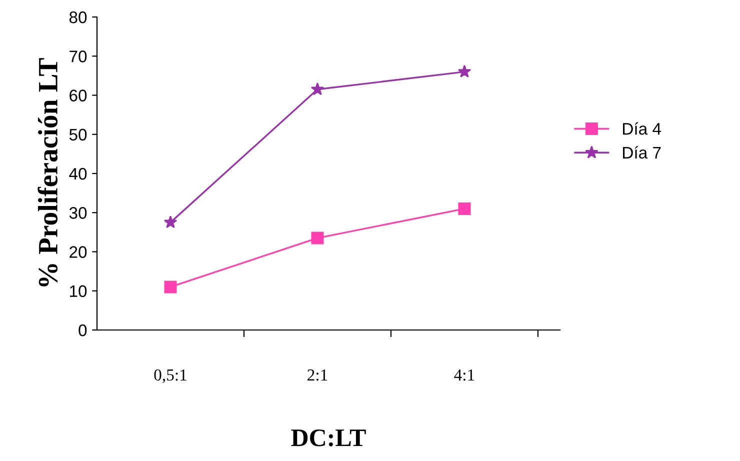  I want to click on y-tick-label: 60, so click(78, 96).